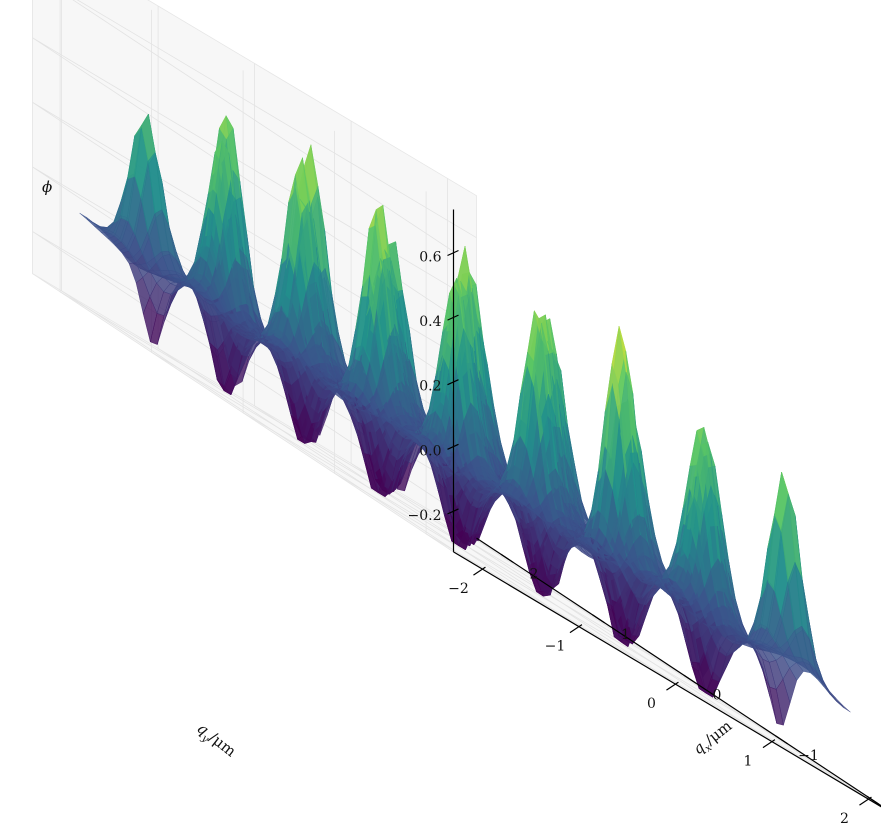 The width and height of the screenshot is (881, 826). What do you see at coordinates (430, 387) in the screenshot?
I see `z-tick-label: 0.2` at bounding box center [430, 387].